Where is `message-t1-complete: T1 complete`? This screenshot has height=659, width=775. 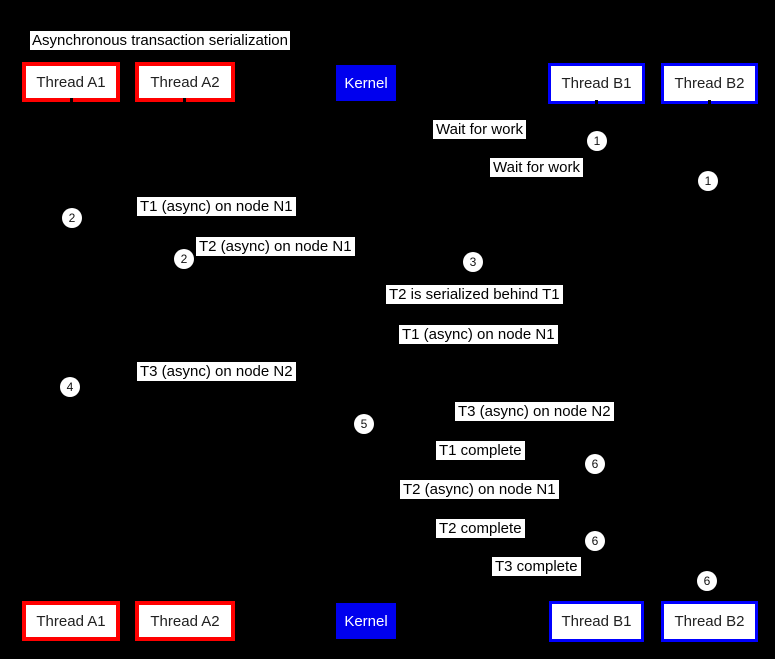 message-t1-complete: T1 complete is located at coordinates (480, 450).